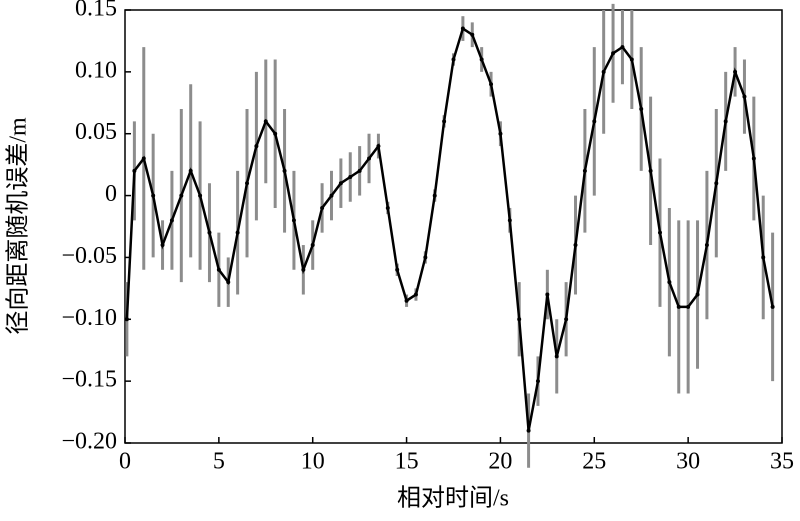 The height and width of the screenshot is (521, 800). Describe the element at coordinates (18, 226) in the screenshot. I see `y-axis-label: 径向距离随机误差/m` at that location.